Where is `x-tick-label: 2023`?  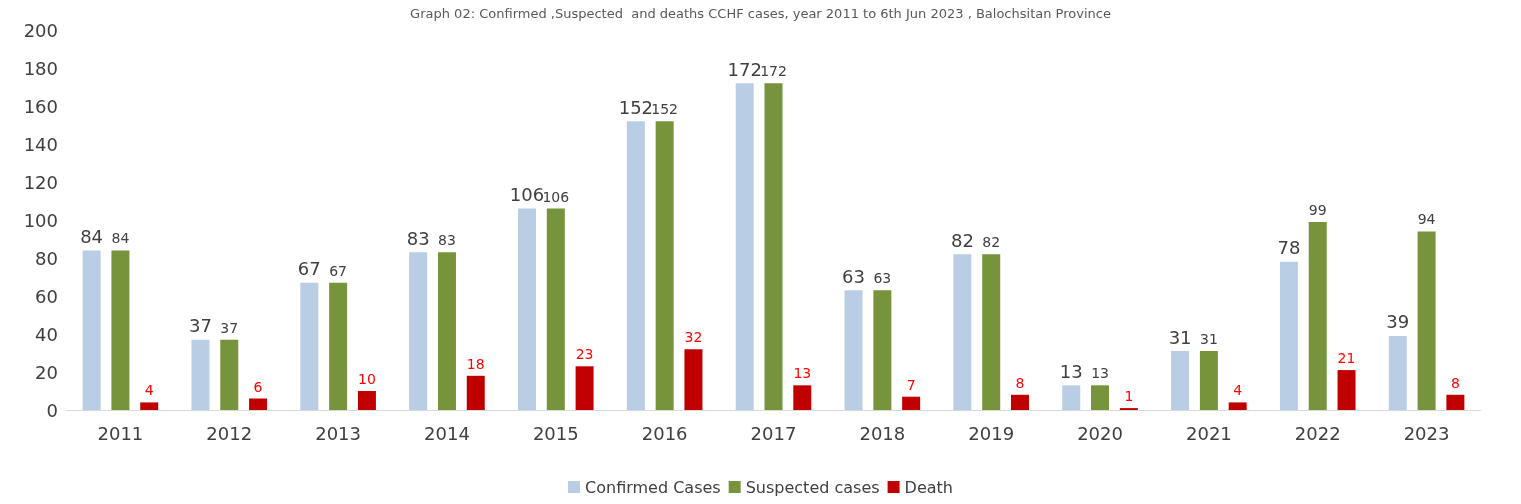 x-tick-label: 2023 is located at coordinates (1426, 433).